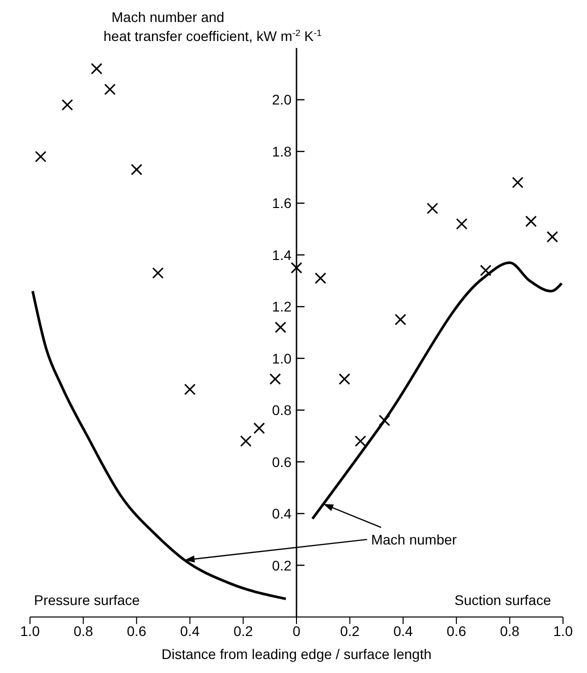 Image resolution: width=587 pixels, height=673 pixels. What do you see at coordinates (282, 514) in the screenshot?
I see `y-tick-label: 0.4` at bounding box center [282, 514].